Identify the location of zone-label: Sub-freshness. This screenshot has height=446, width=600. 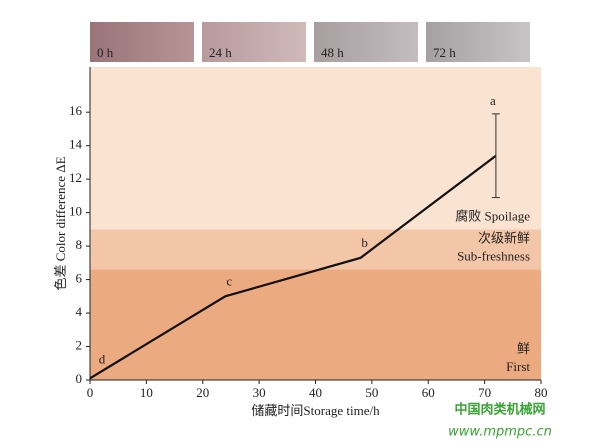
(493, 256).